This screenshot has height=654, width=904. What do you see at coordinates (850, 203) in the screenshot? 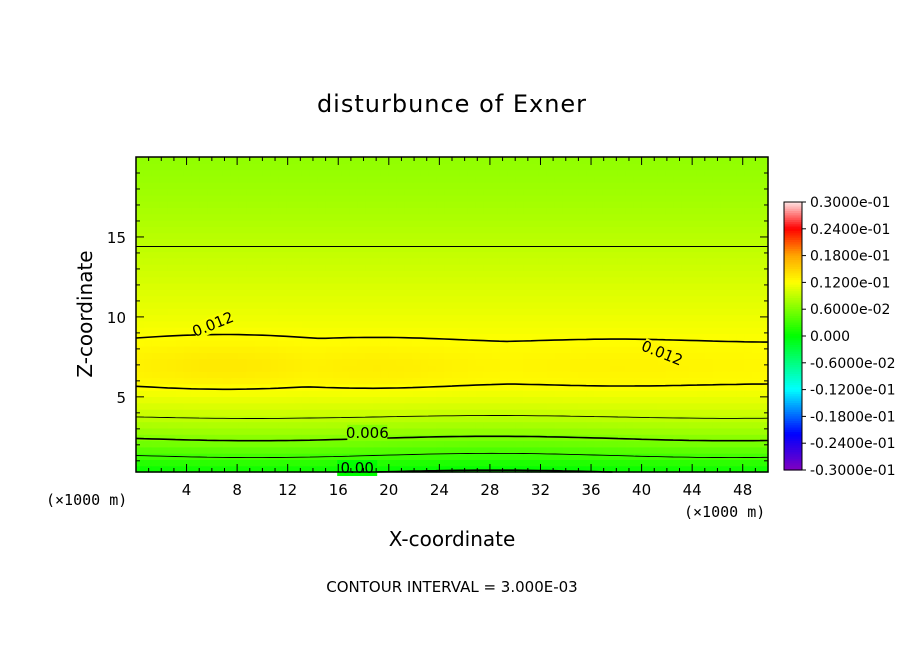
I see `colorbar-label: 0.3000e-01` at bounding box center [850, 203].